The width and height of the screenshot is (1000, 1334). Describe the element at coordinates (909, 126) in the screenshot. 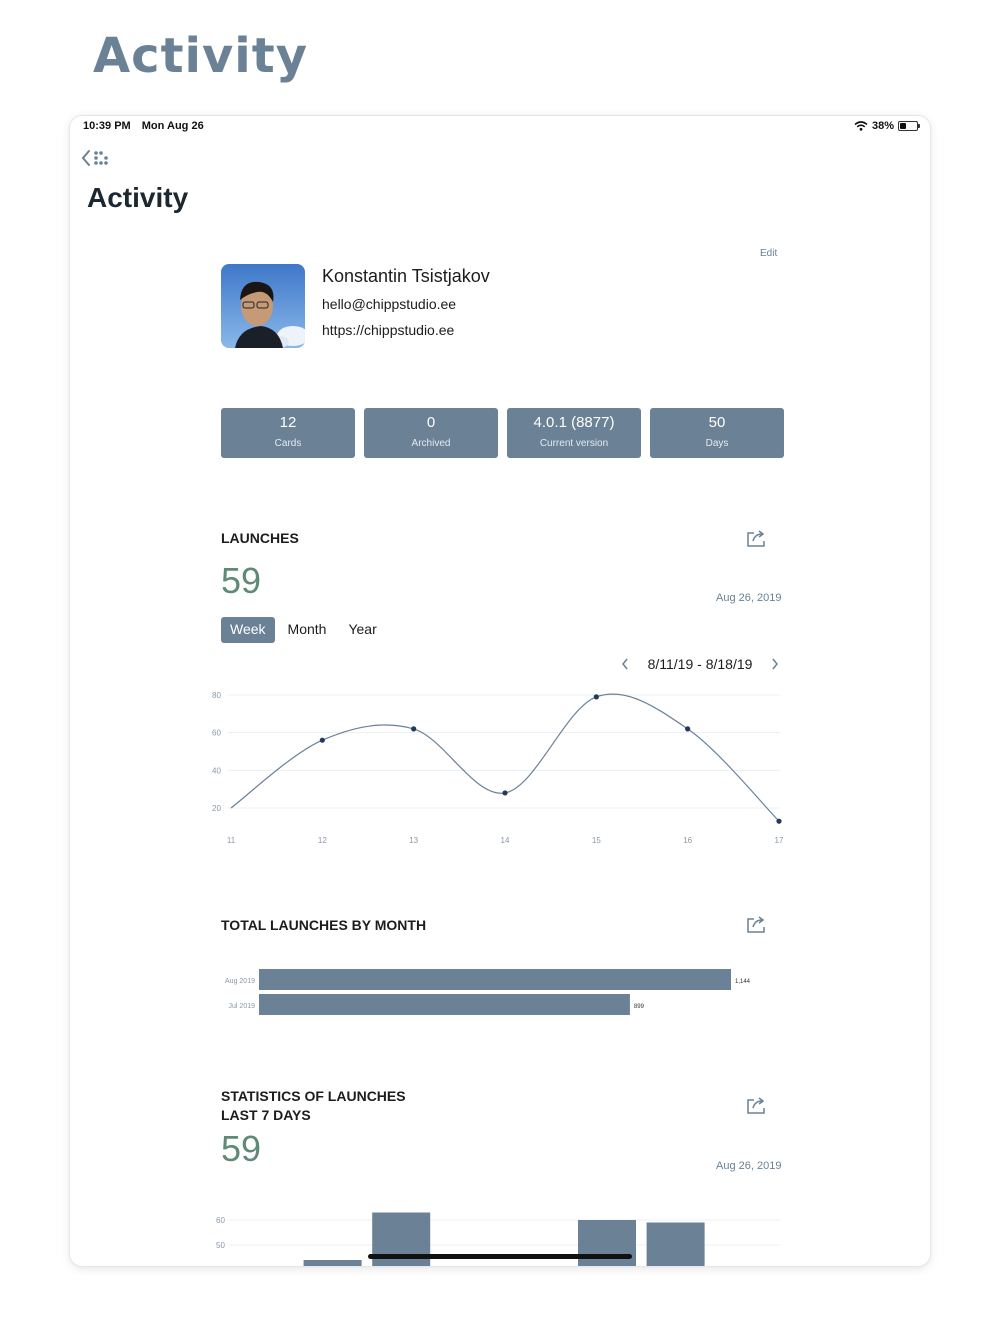

I see `battery-icon` at that location.